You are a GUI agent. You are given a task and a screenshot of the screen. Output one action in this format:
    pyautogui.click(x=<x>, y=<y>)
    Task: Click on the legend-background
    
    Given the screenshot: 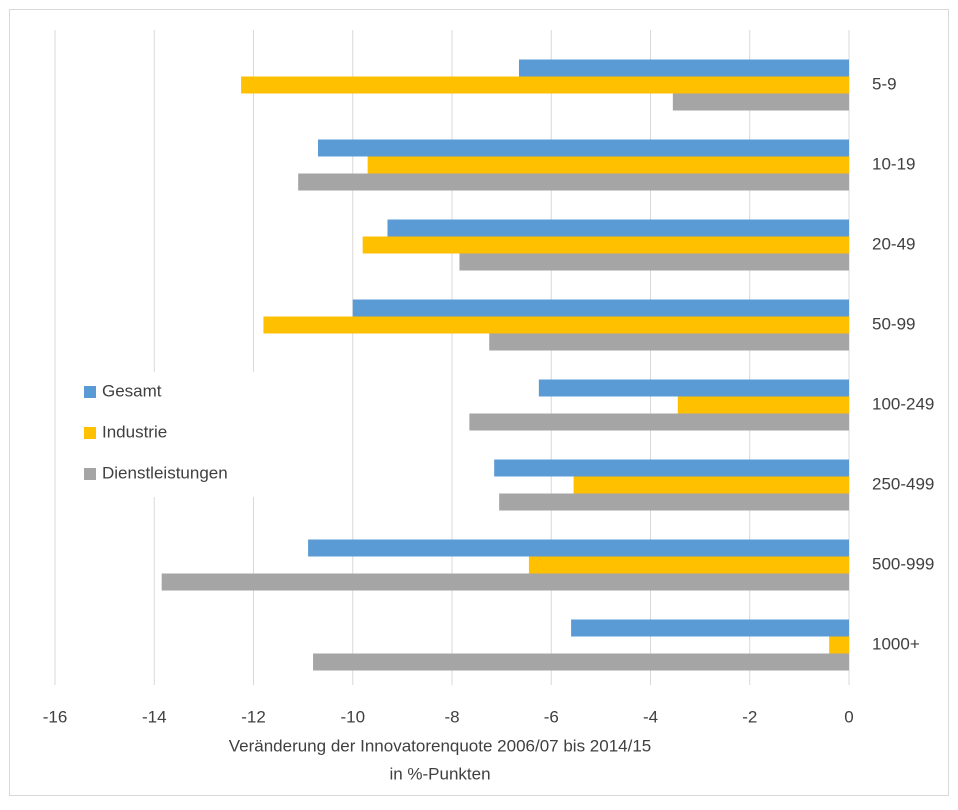 What is the action you would take?
    pyautogui.click(x=172, y=434)
    